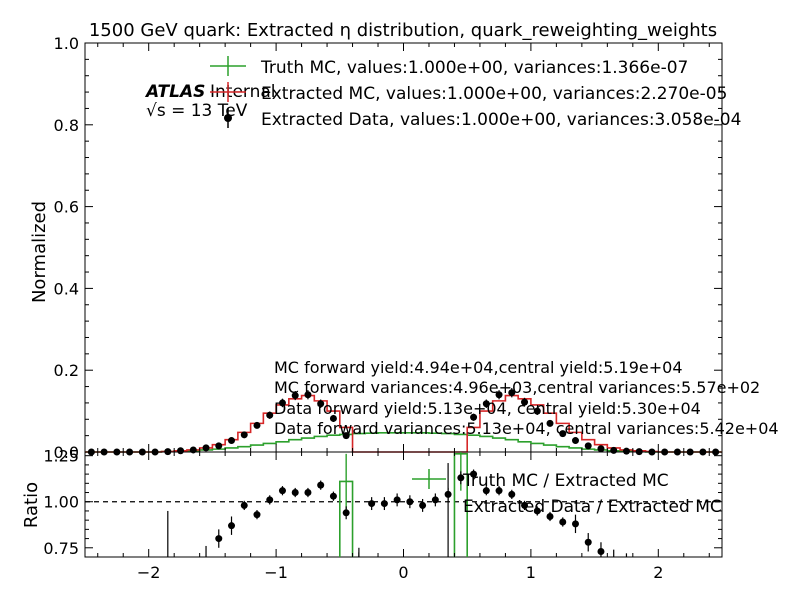 The height and width of the screenshot is (603, 799). Describe the element at coordinates (403, 572) in the screenshot. I see `x-tick-label: 0` at that location.